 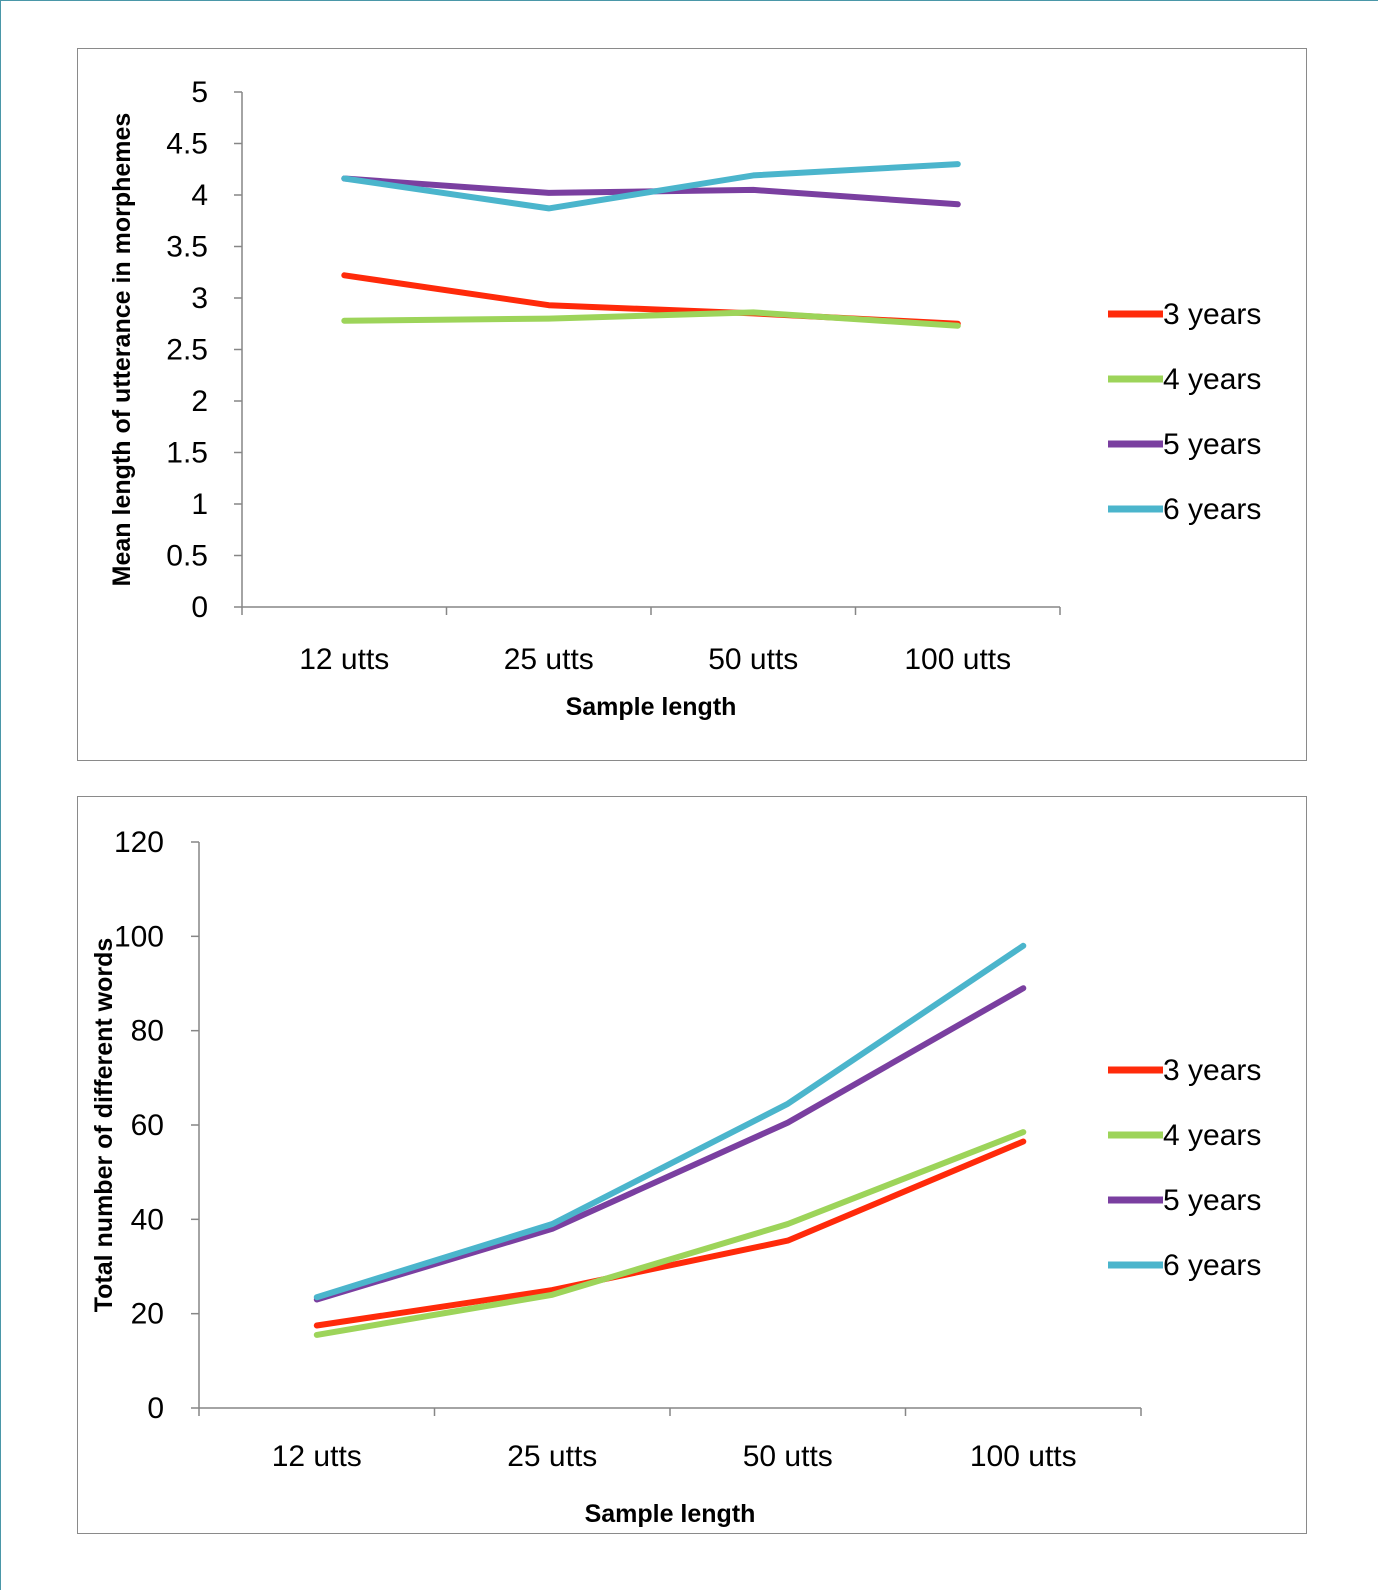 I want to click on mlu-x-tick-label: 25 utts, so click(x=549, y=659).